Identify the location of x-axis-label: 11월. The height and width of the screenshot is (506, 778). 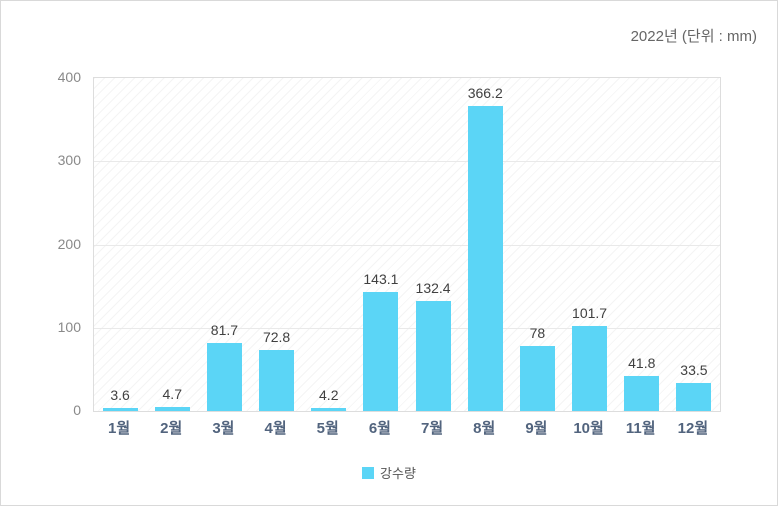
(640, 428).